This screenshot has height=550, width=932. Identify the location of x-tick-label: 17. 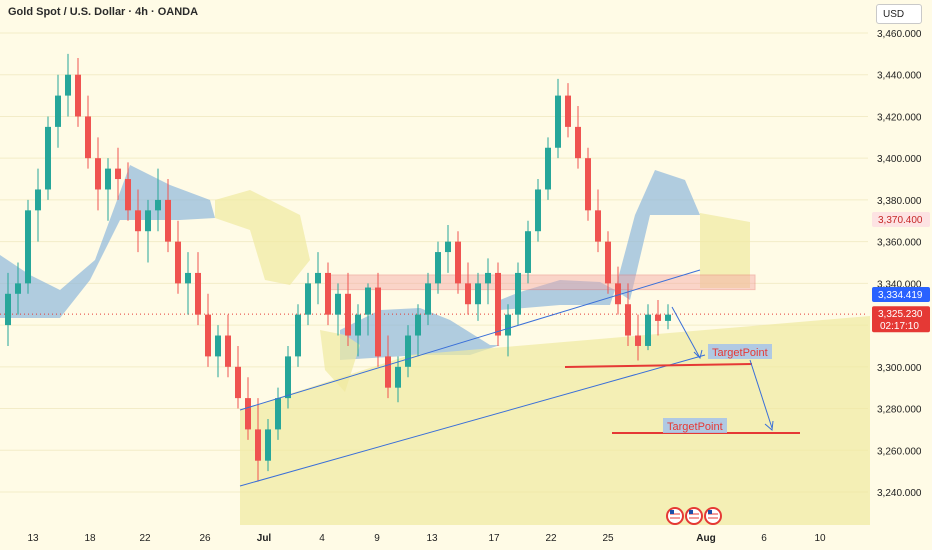
(494, 538).